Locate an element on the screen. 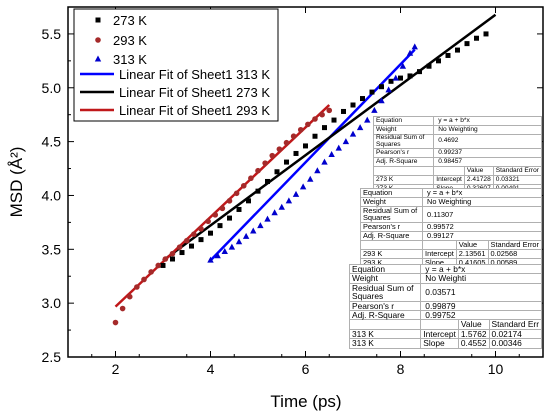  table-cell: y = a + b*x is located at coordinates (482, 193).